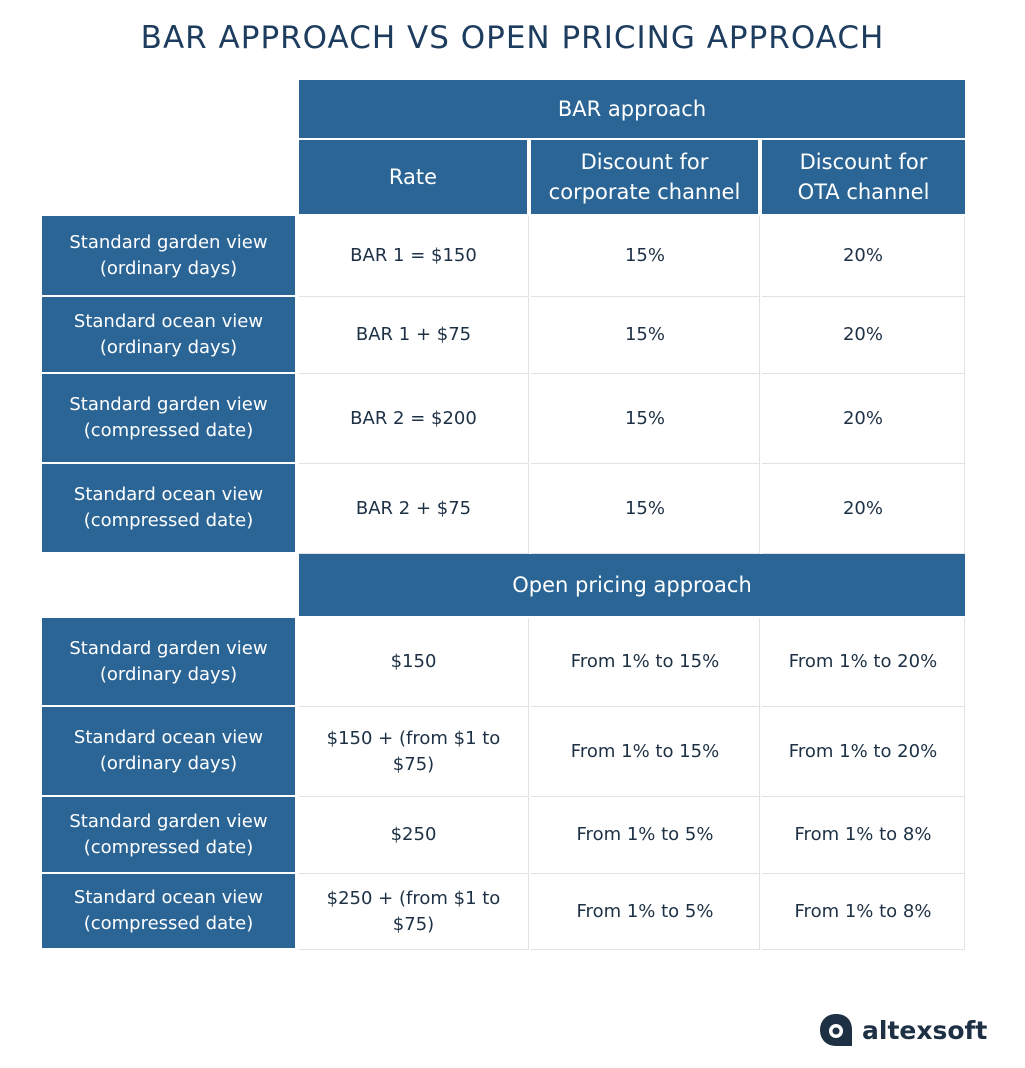  I want to click on table-cell: BAR 1 = $150, so click(414, 256).